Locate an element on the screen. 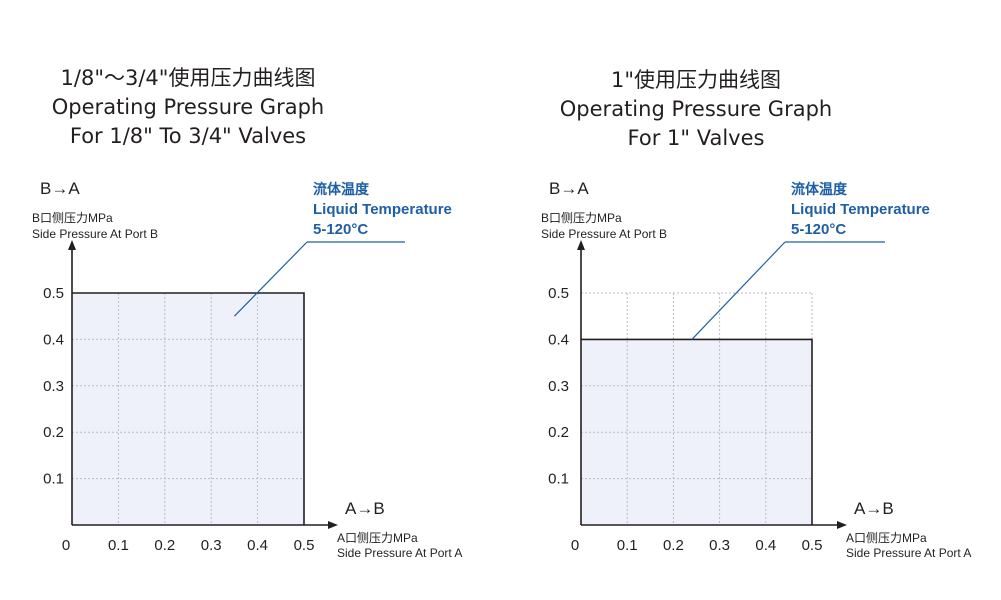 This screenshot has width=1001, height=600. chart-title-zh: 1"使用压力曲线图 is located at coordinates (696, 80).